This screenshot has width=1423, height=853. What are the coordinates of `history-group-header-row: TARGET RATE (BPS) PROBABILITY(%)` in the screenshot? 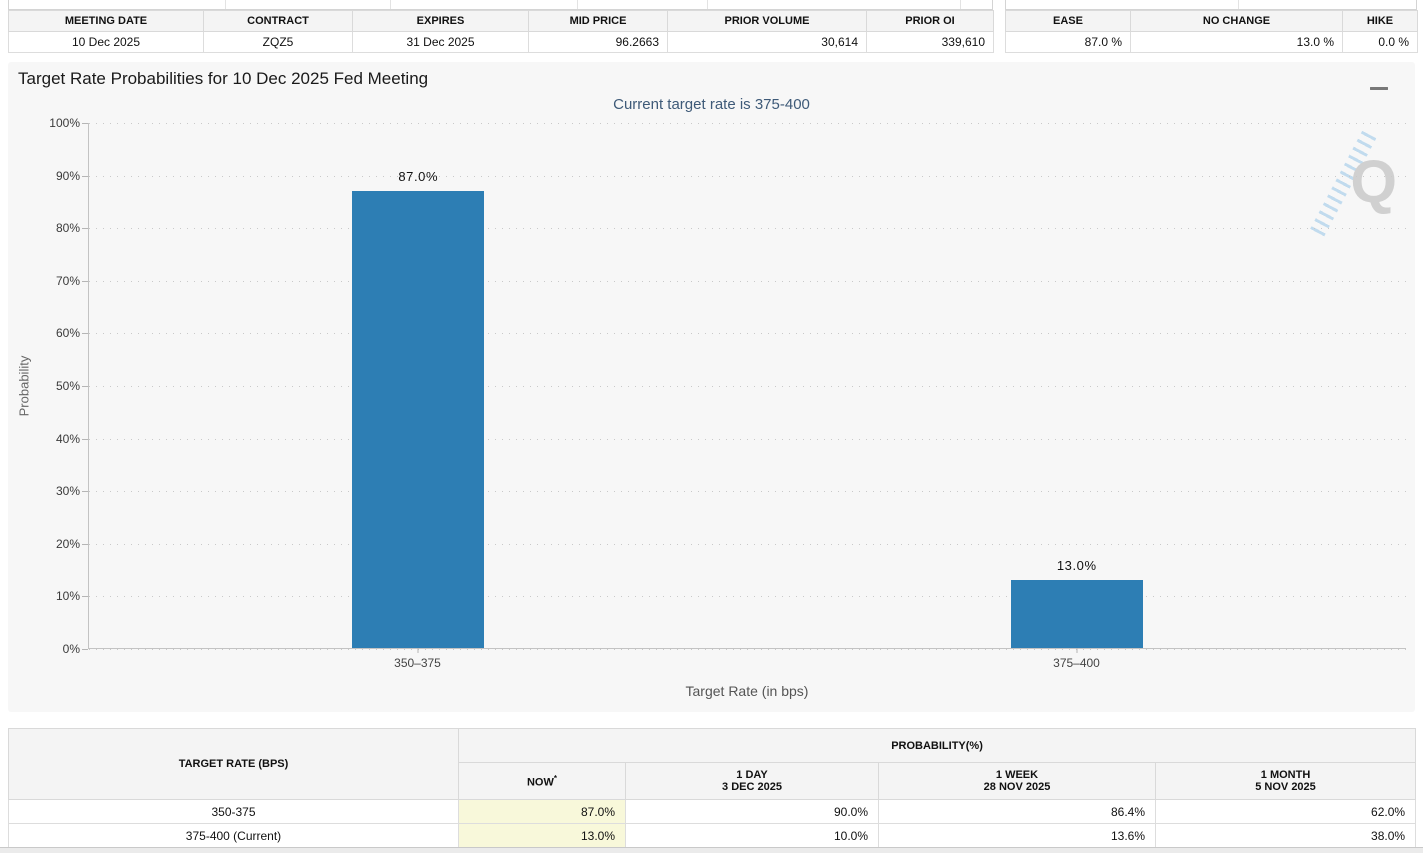 It's located at (712, 764).